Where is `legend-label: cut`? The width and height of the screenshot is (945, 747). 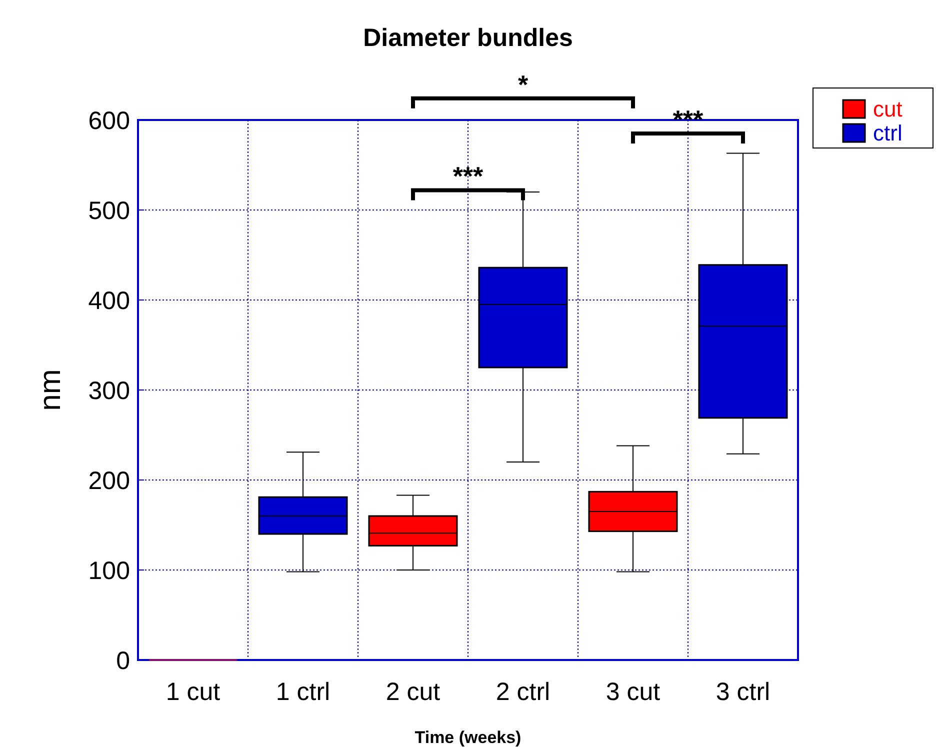
legend-label: cut is located at coordinates (887, 109).